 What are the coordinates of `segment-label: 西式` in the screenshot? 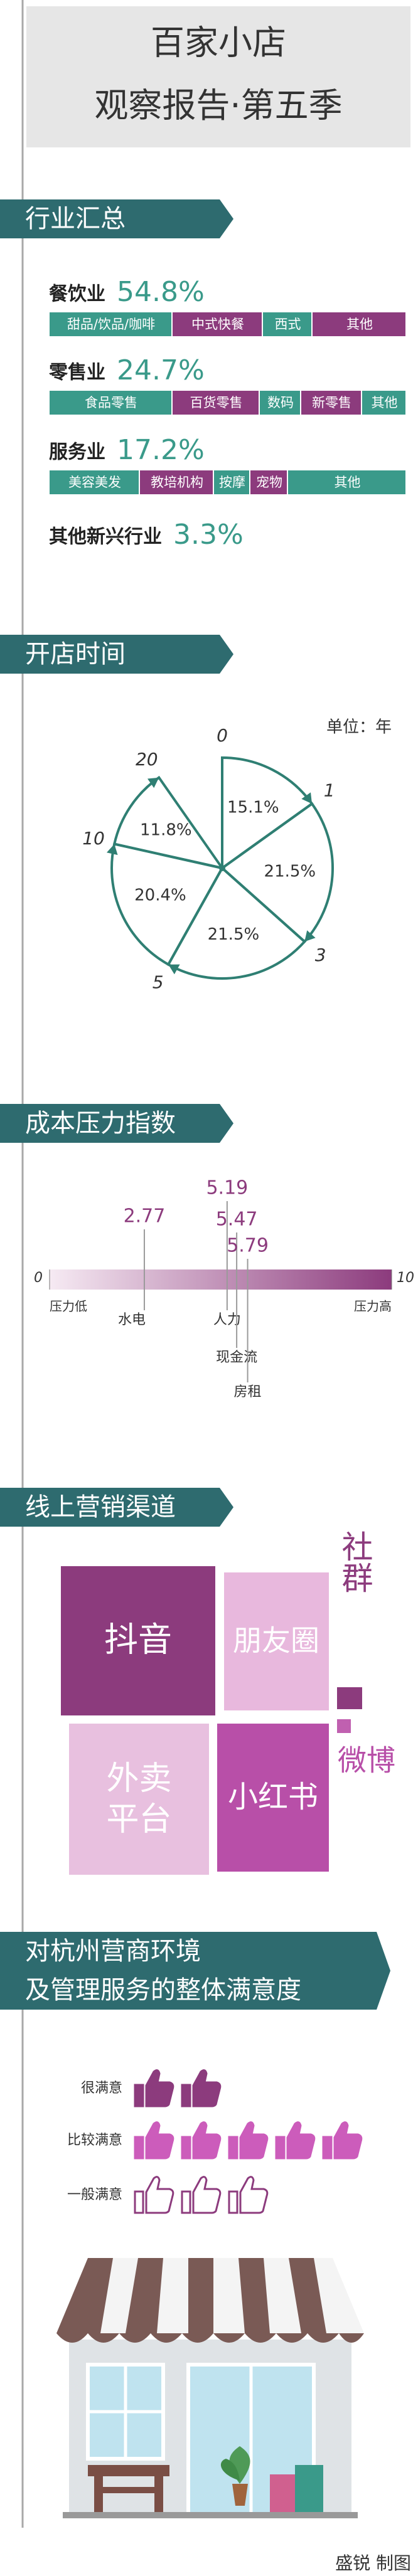 It's located at (288, 324).